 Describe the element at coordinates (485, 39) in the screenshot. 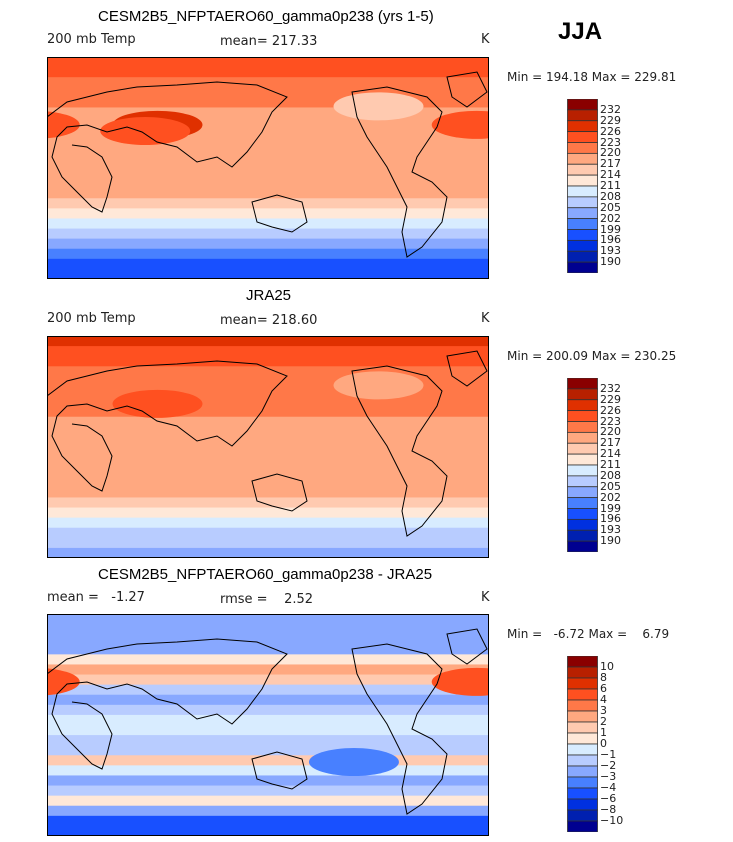

I see `panel1-units-label: K` at that location.